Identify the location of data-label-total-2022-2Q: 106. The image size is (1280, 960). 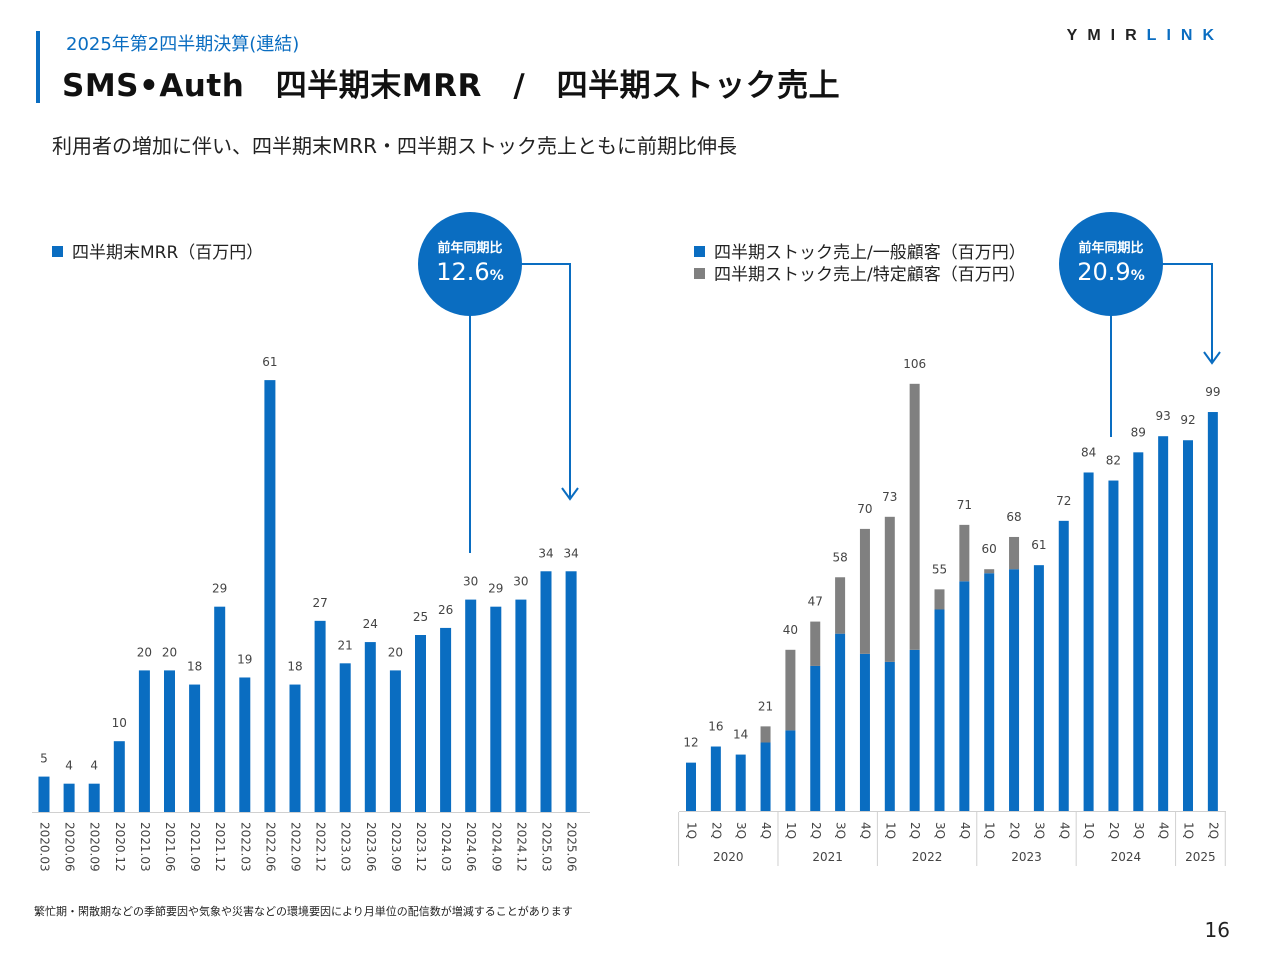
(914, 364).